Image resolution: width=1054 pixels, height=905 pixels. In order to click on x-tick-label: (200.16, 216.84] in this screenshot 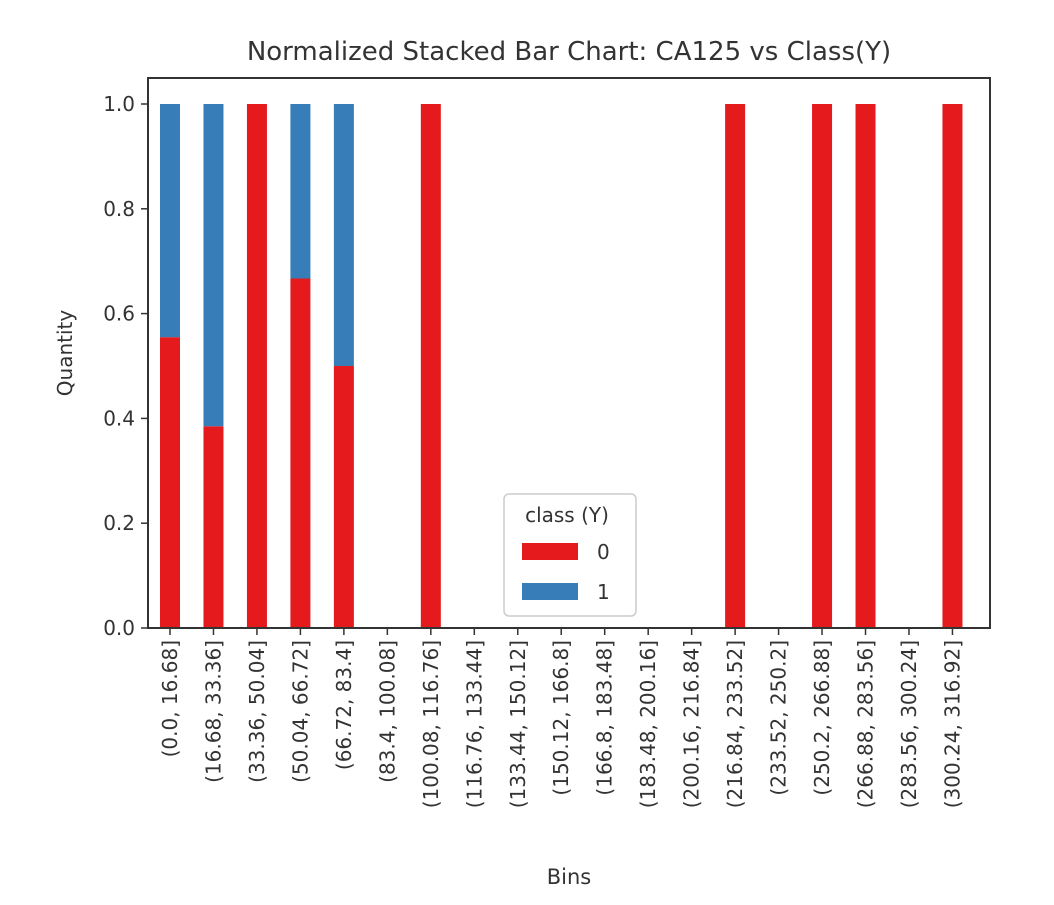, I will do `click(692, 724)`.